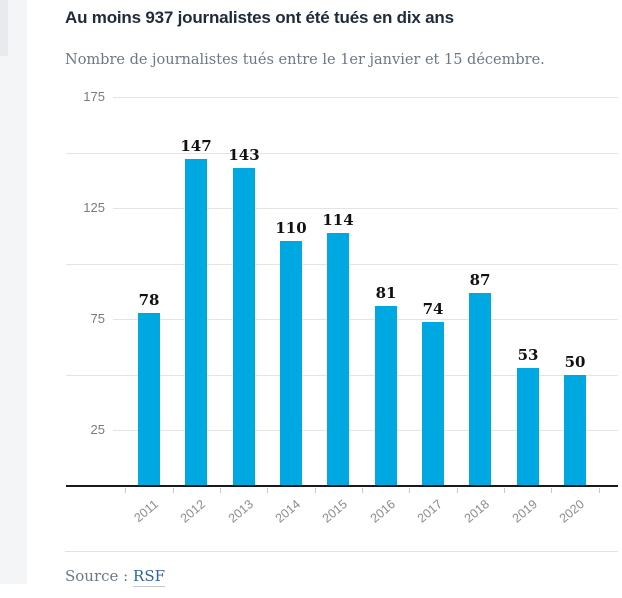  What do you see at coordinates (386, 396) in the screenshot?
I see `bar-2016` at bounding box center [386, 396].